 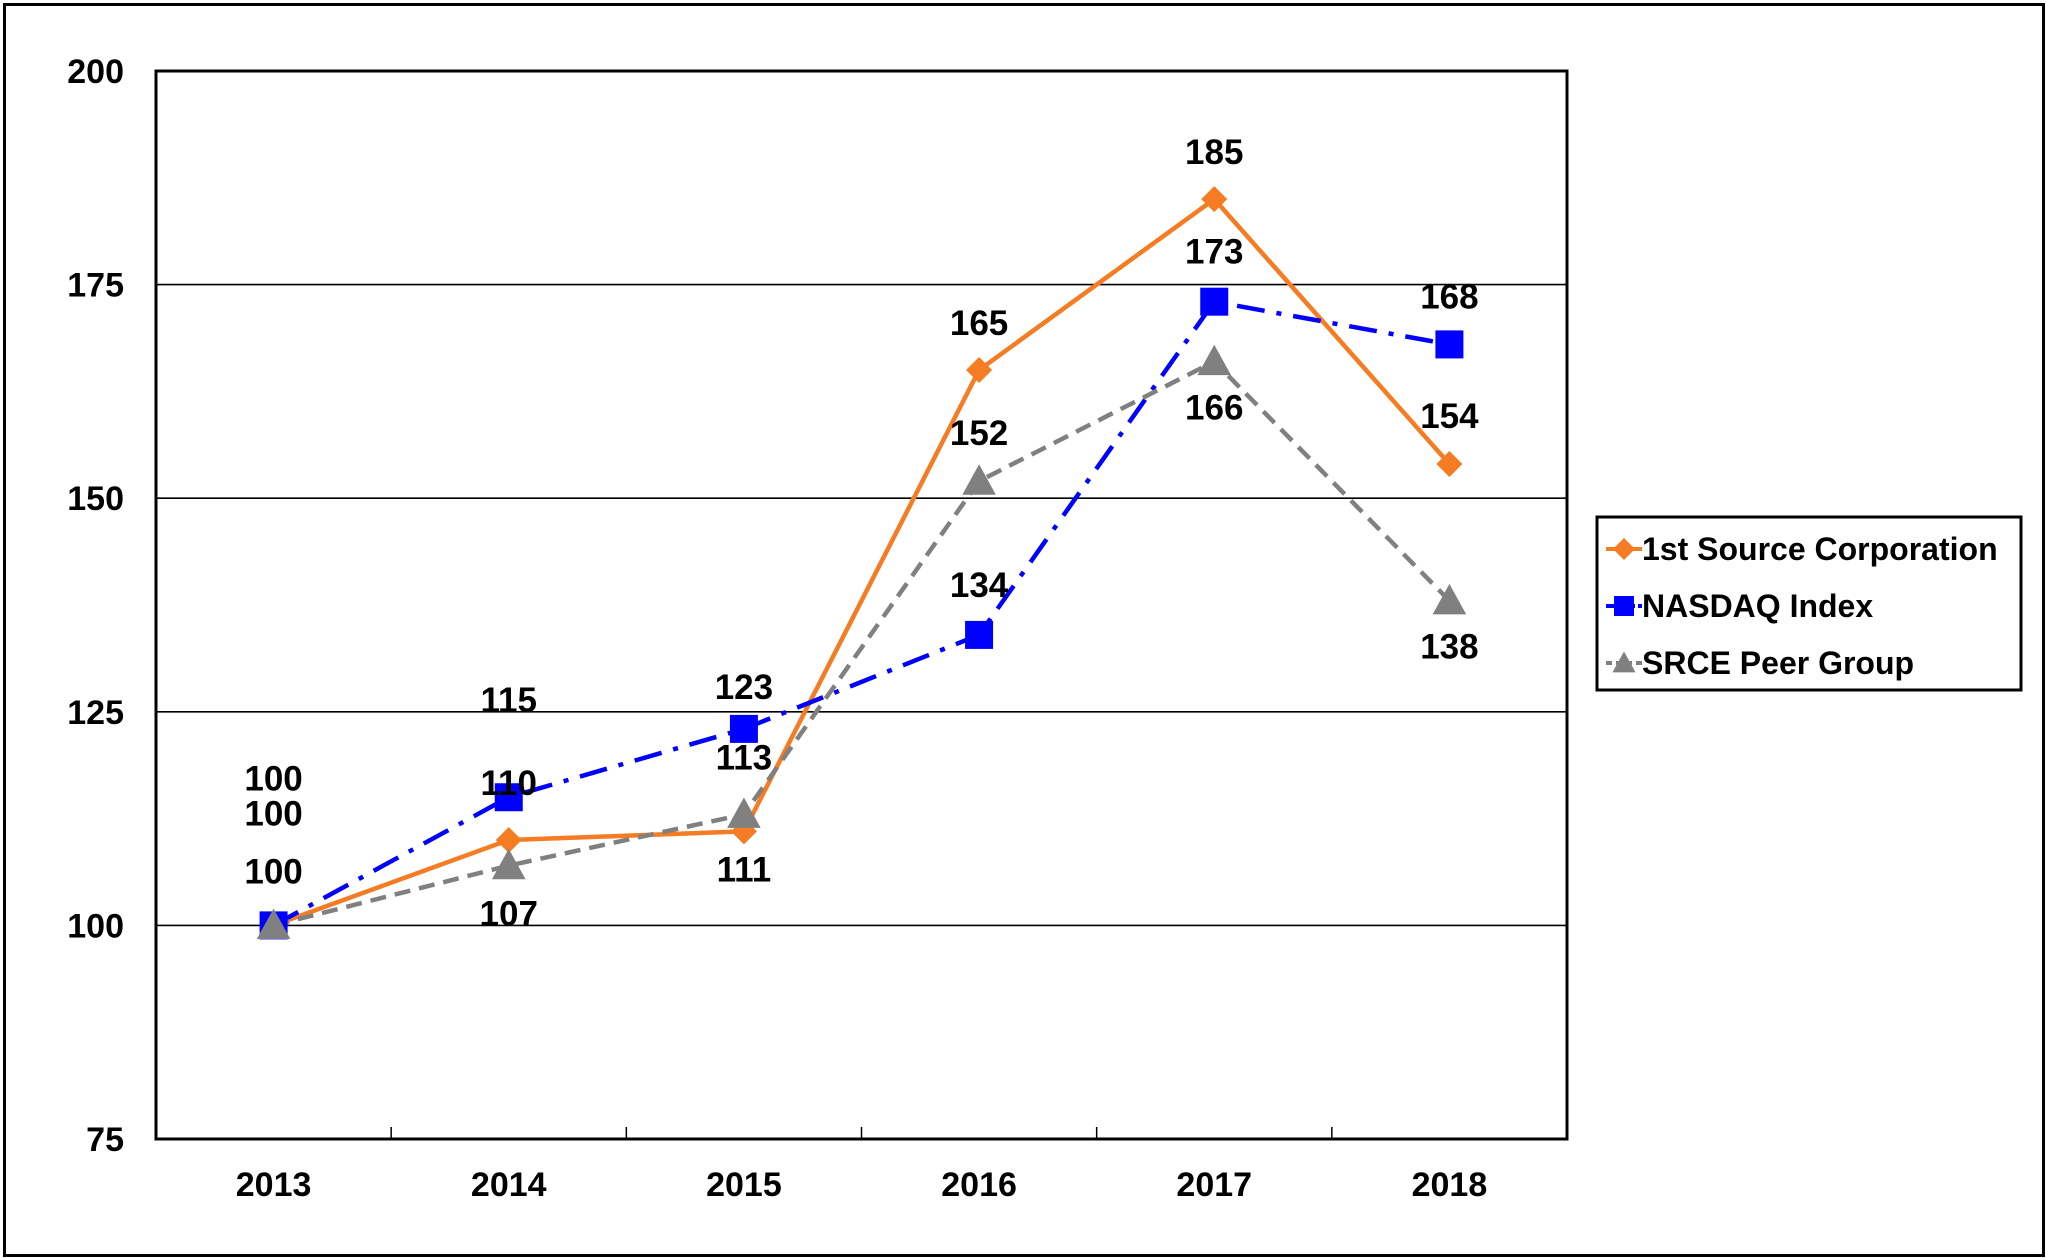 What do you see at coordinates (744, 1185) in the screenshot?
I see `x-tick-label-2015: 2015` at bounding box center [744, 1185].